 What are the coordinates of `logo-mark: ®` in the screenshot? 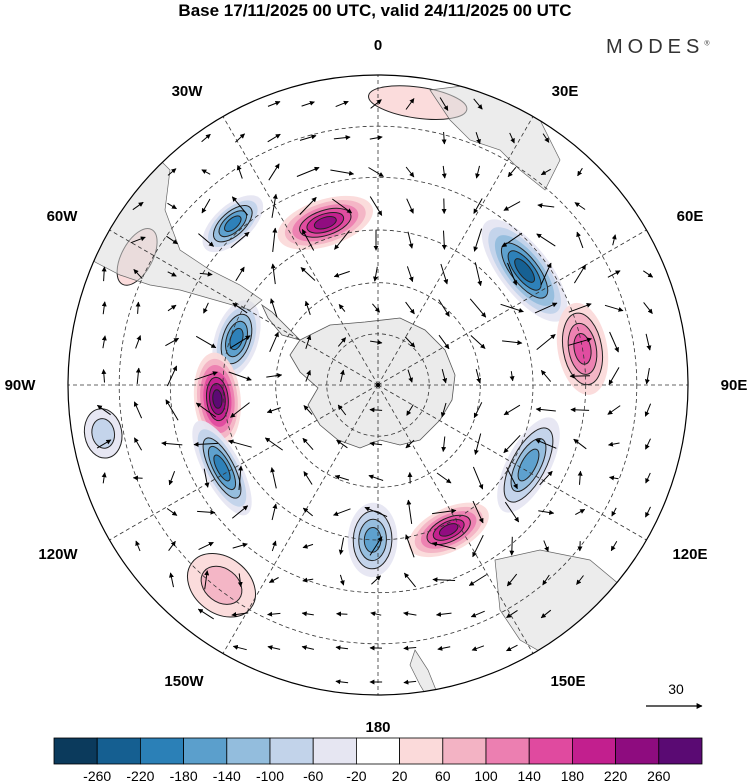 It's located at (707, 44).